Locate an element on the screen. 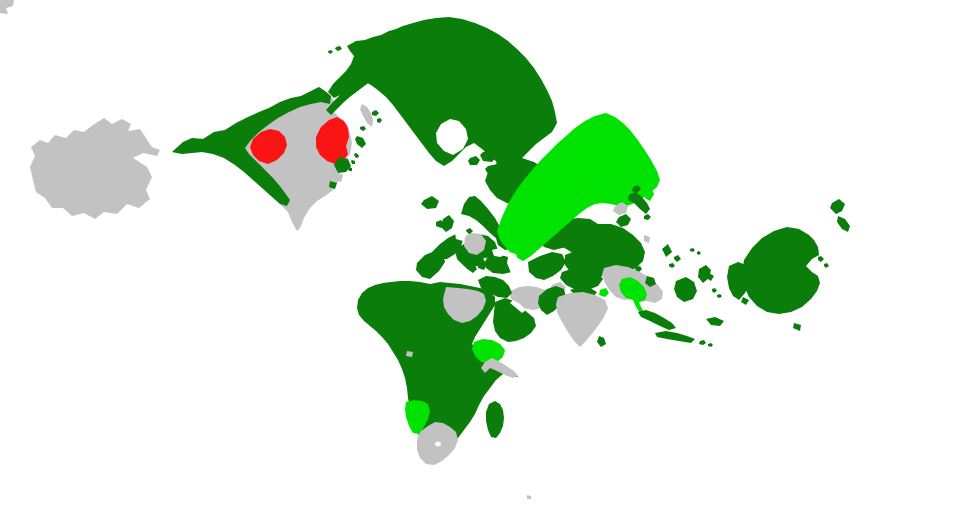 Image resolution: width=960 pixels, height=515 pixels. region-novaya-zemlya is located at coordinates (520, 203).